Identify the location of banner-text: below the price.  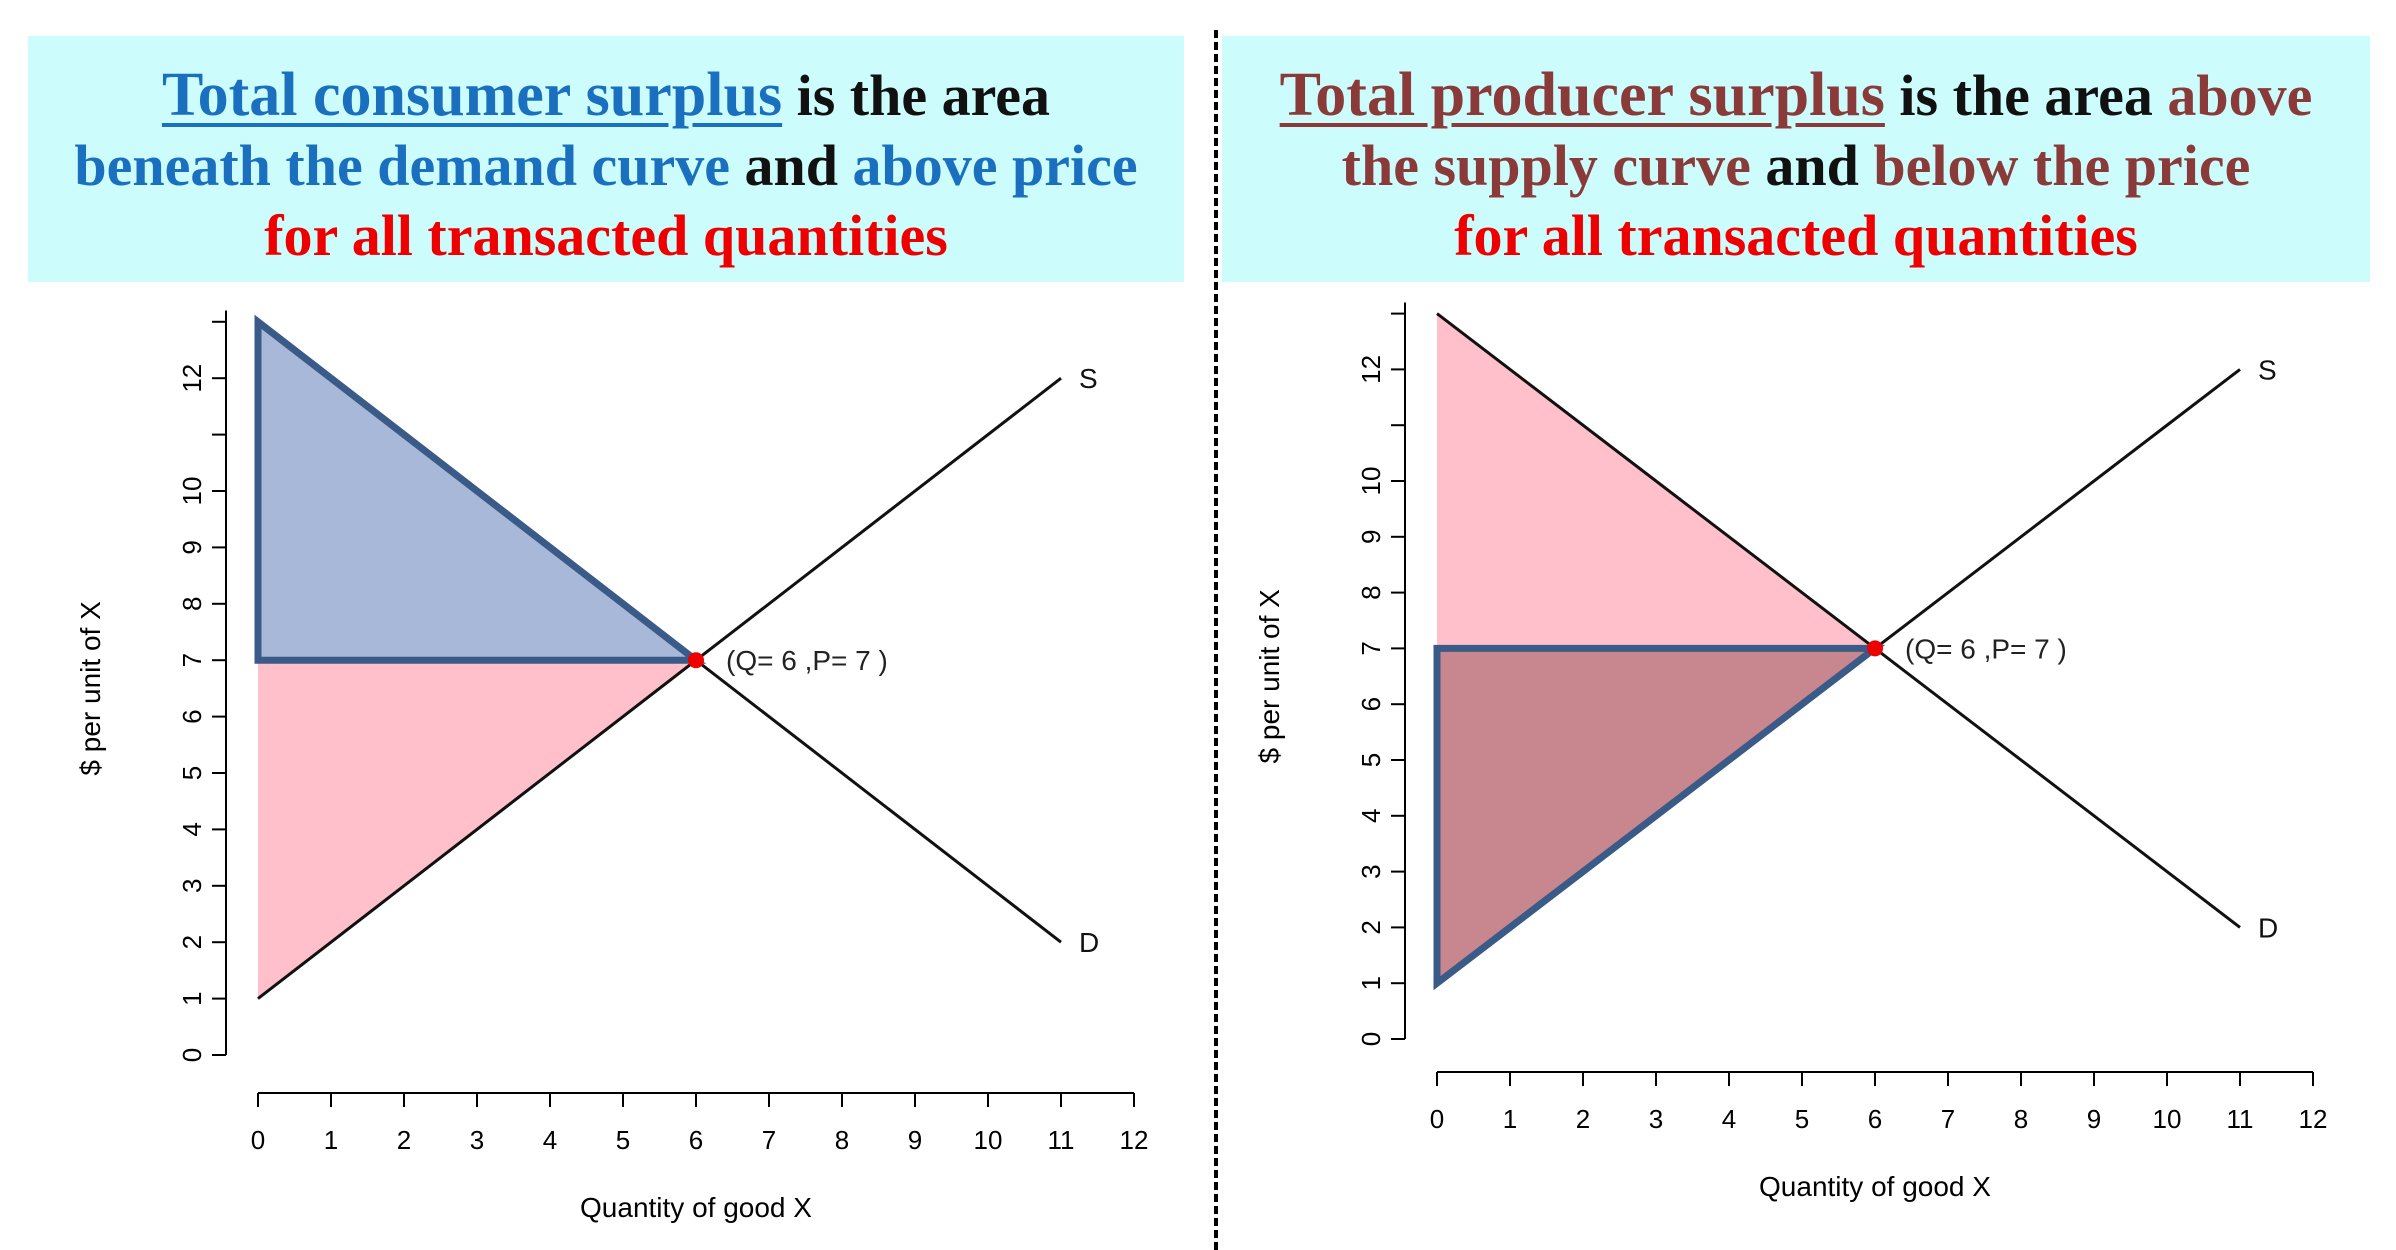
(2062, 165).